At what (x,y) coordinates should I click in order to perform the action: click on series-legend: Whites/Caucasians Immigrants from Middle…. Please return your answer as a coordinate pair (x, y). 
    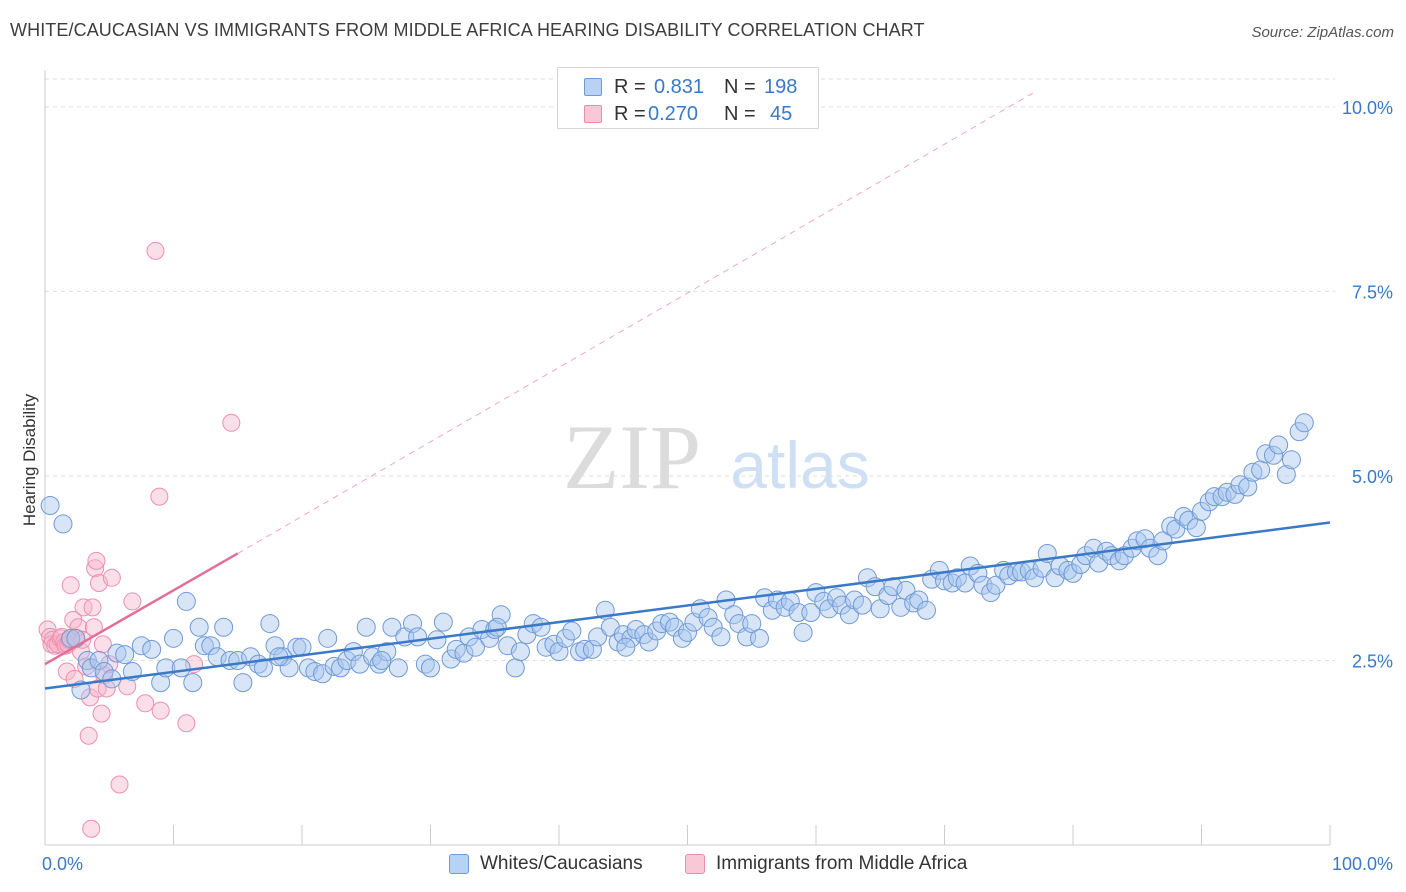
    Looking at the image, I should click on (703, 865).